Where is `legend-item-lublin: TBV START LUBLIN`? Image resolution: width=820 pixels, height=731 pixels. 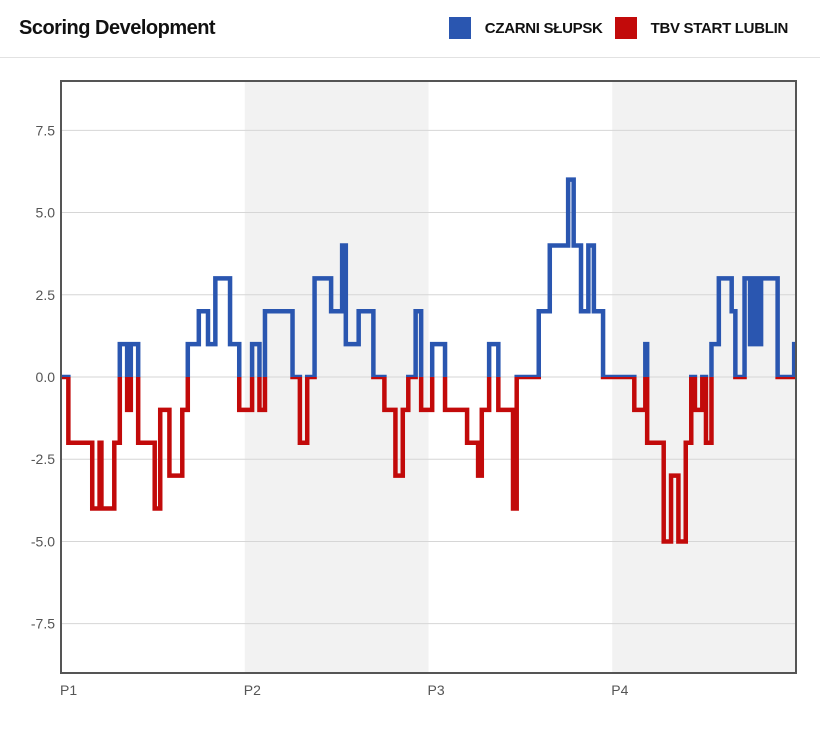 legend-item-lublin: TBV START LUBLIN is located at coordinates (701, 28).